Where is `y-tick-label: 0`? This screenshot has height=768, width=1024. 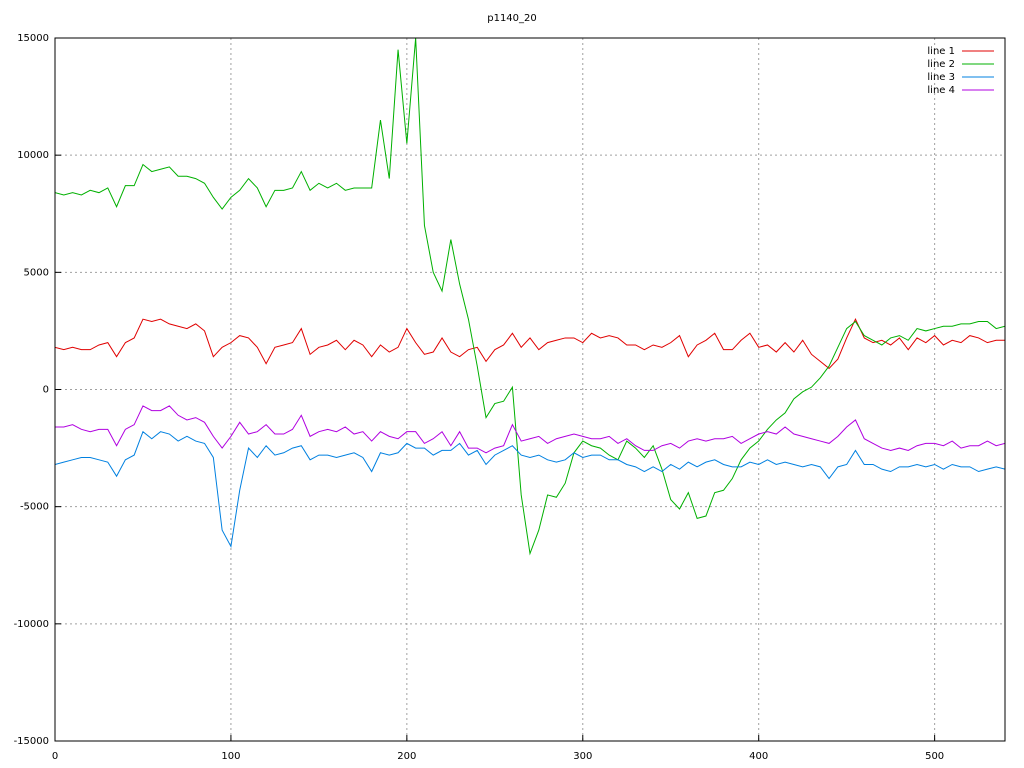 y-tick-label: 0 is located at coordinates (46, 390).